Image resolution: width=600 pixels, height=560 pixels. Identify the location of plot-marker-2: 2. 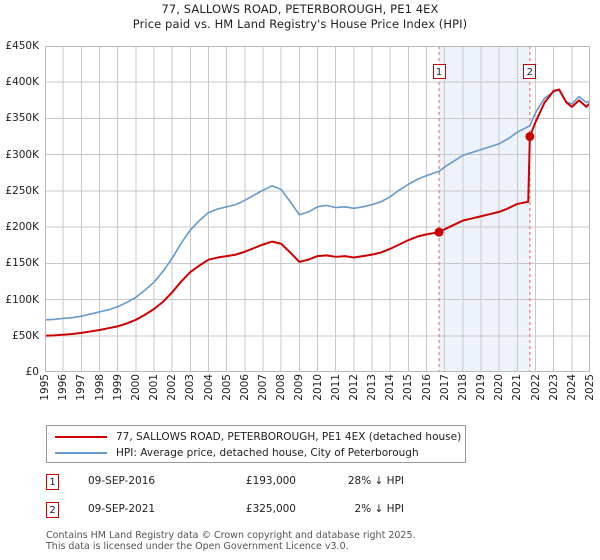
(530, 71).